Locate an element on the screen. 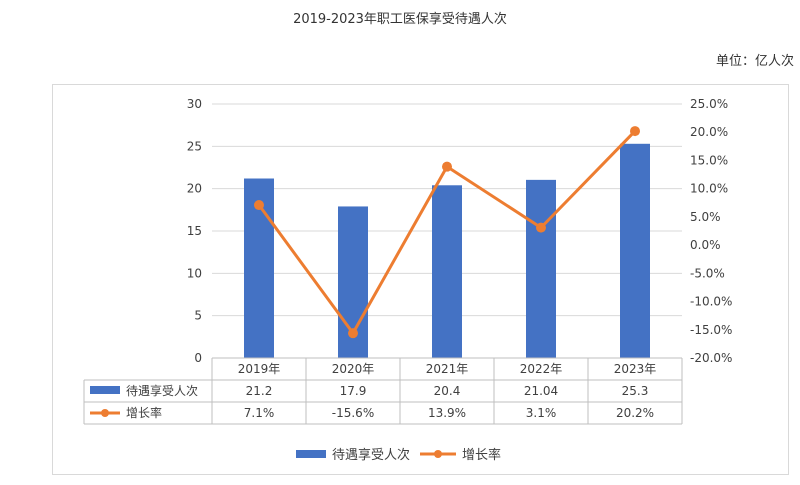 The image size is (800, 485). data-label-bars: 21.2 is located at coordinates (259, 391).